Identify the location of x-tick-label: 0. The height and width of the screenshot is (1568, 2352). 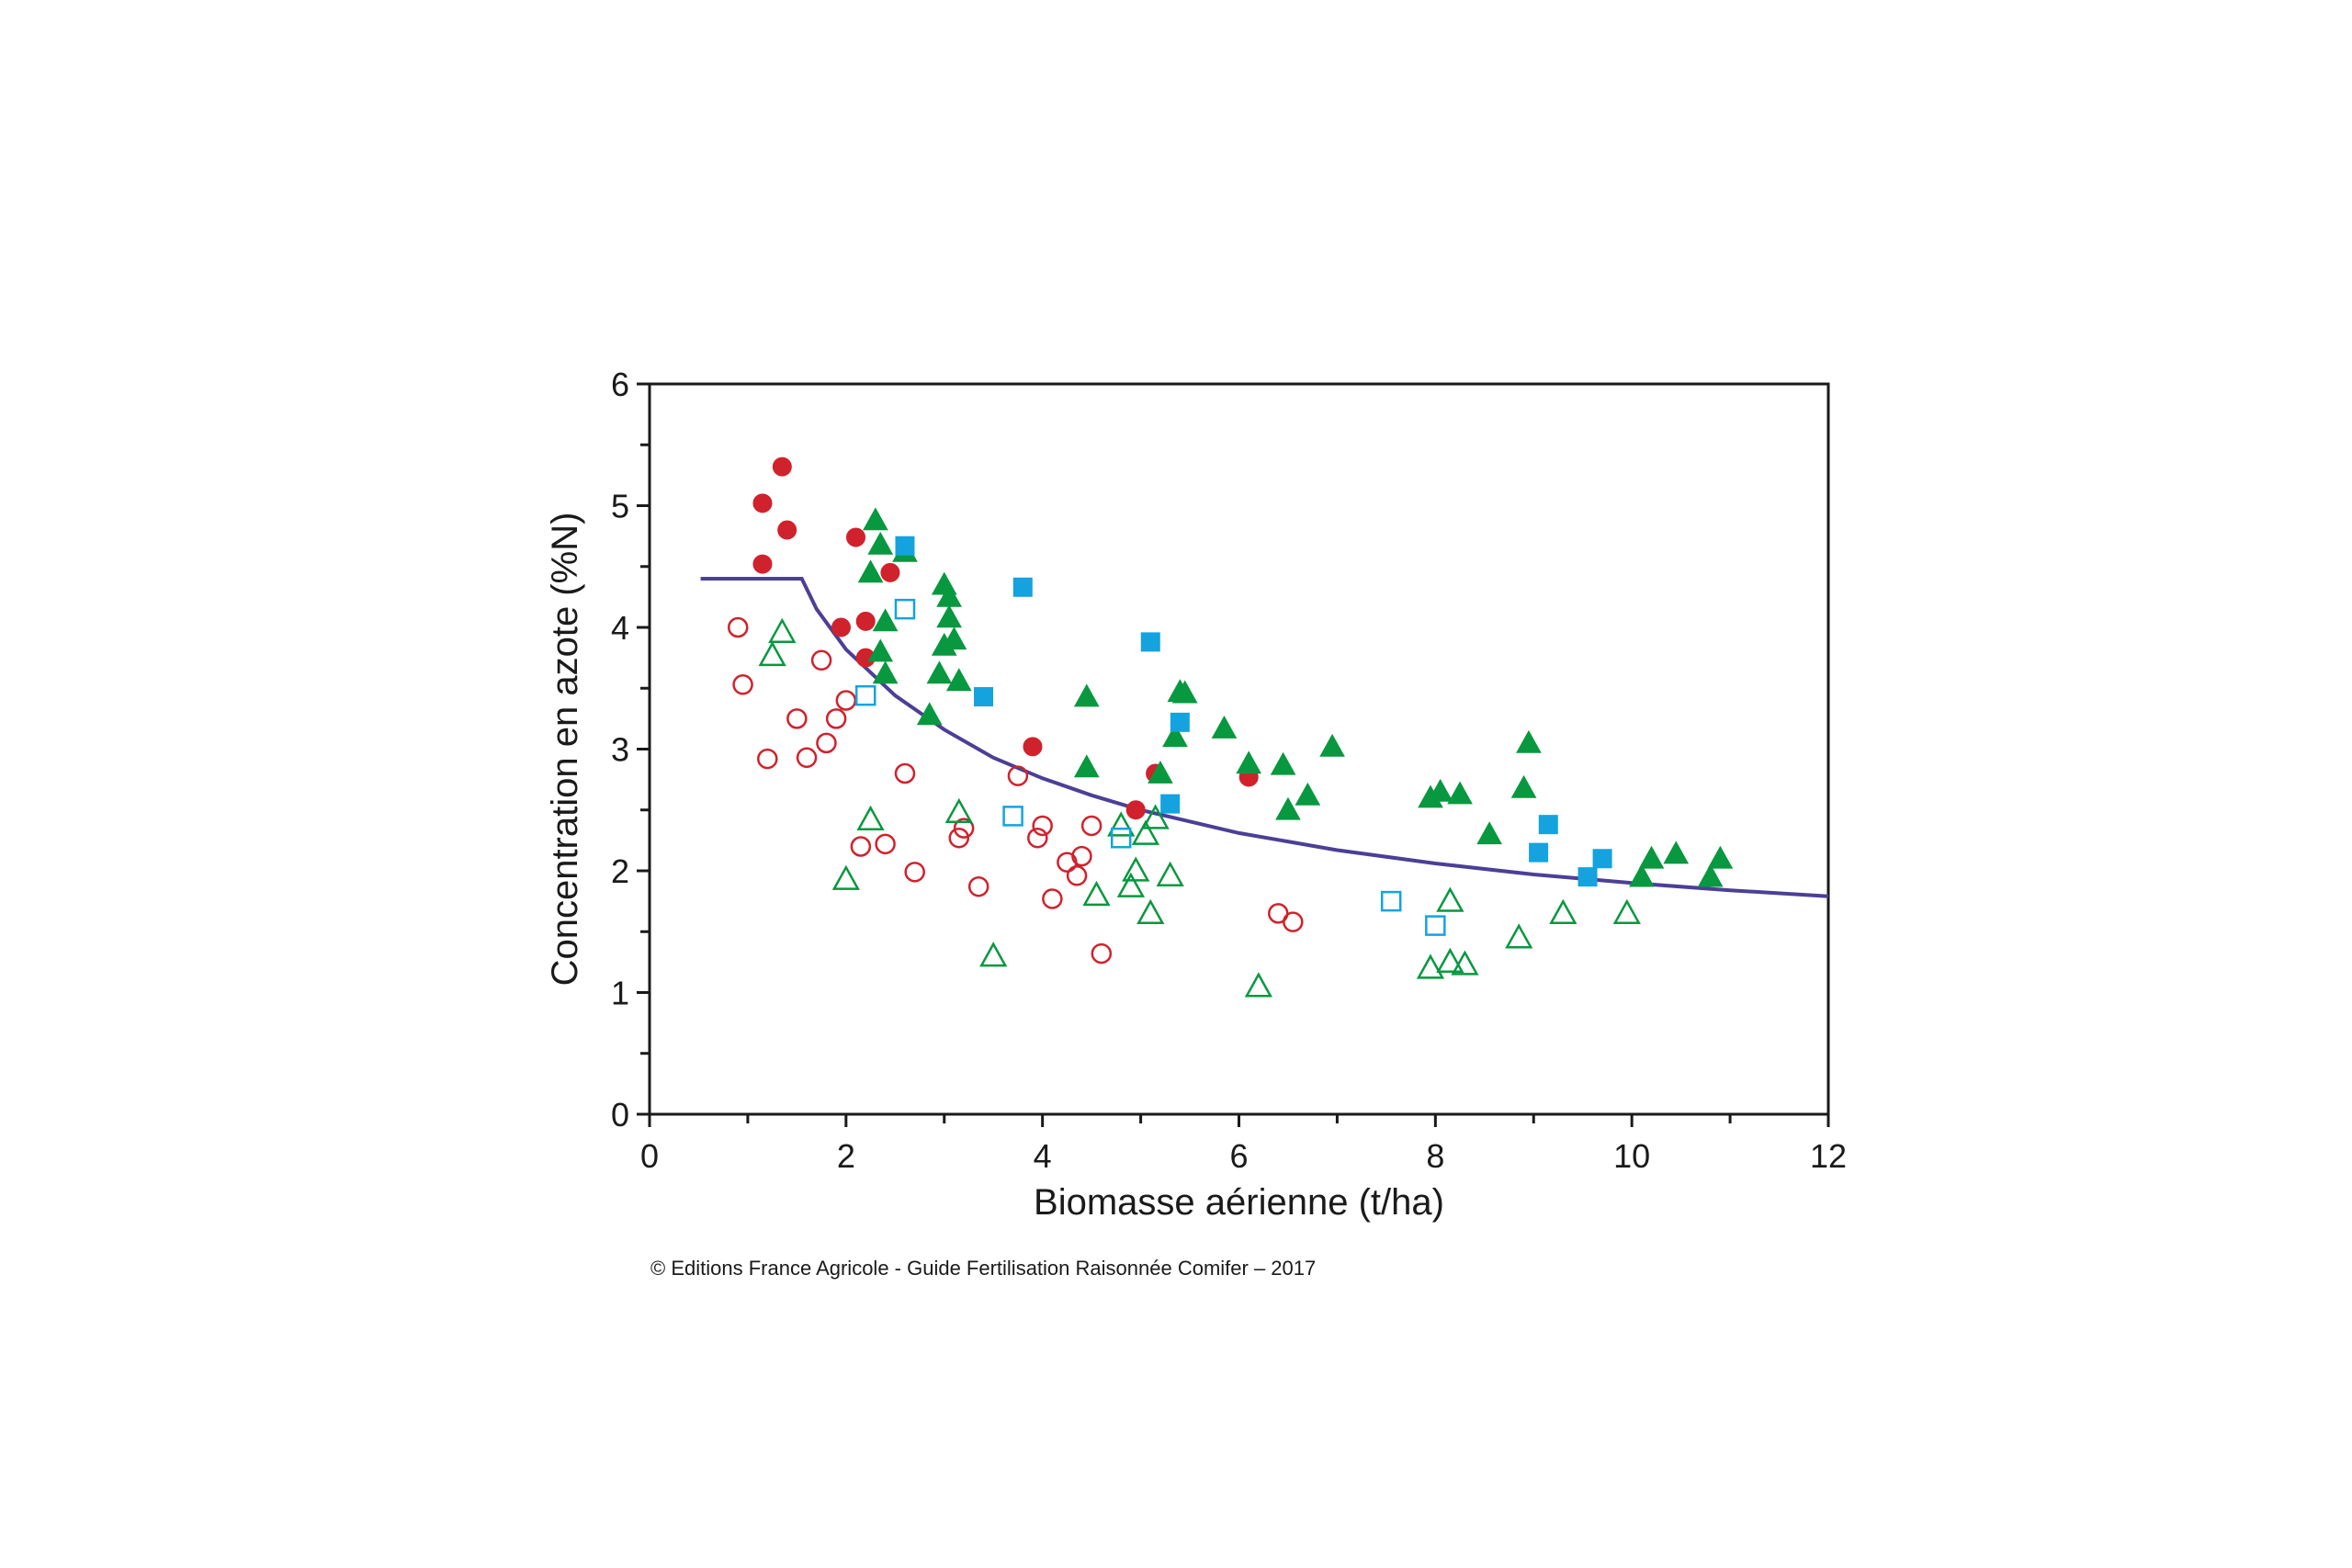
(649, 1156).